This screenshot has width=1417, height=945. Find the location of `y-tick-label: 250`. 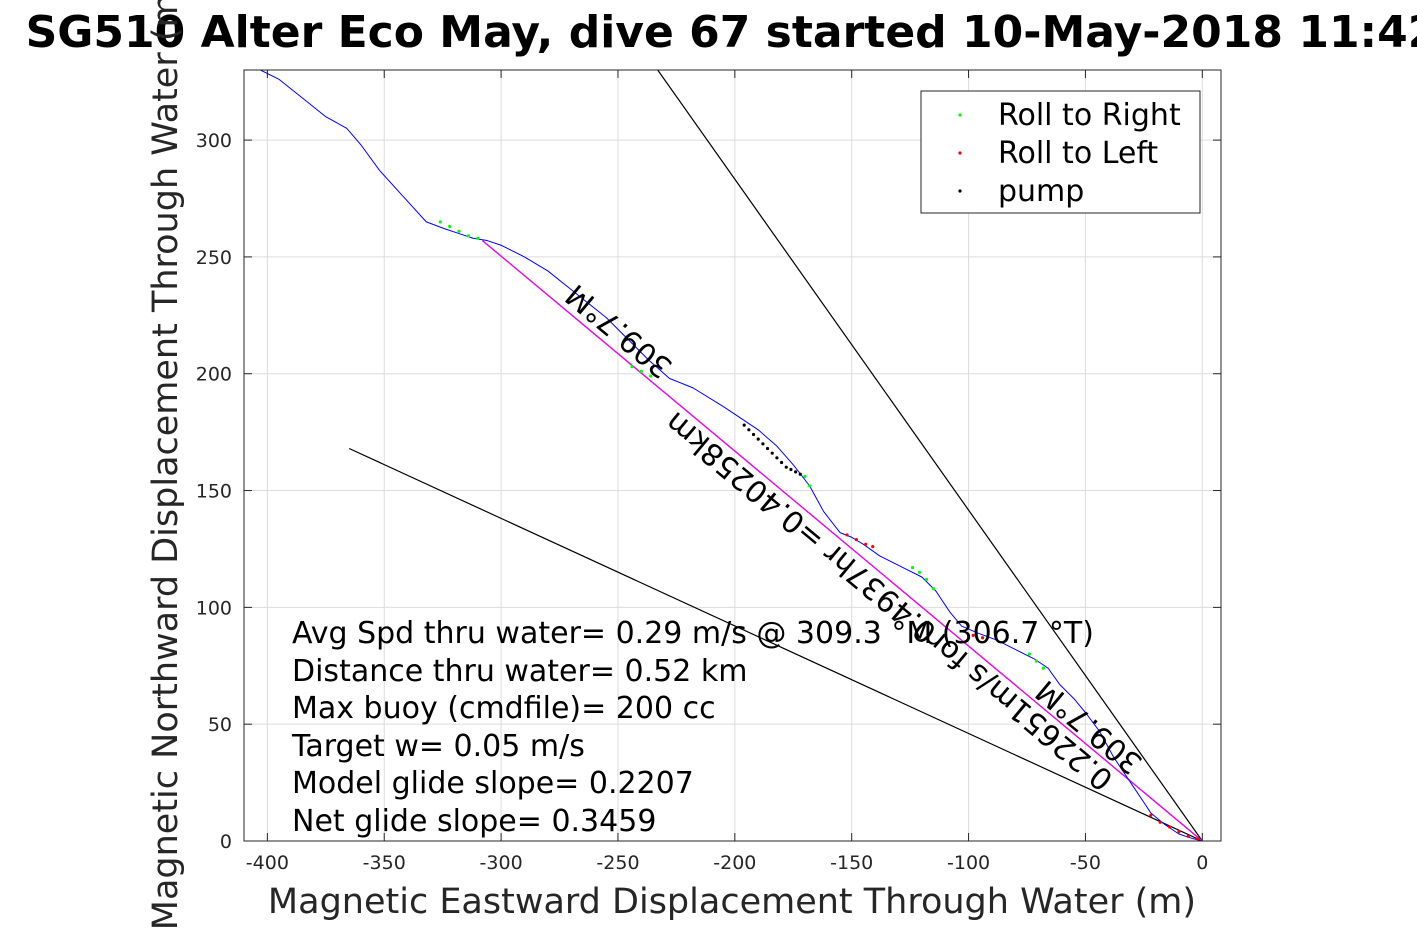

y-tick-label: 250 is located at coordinates (214, 258).